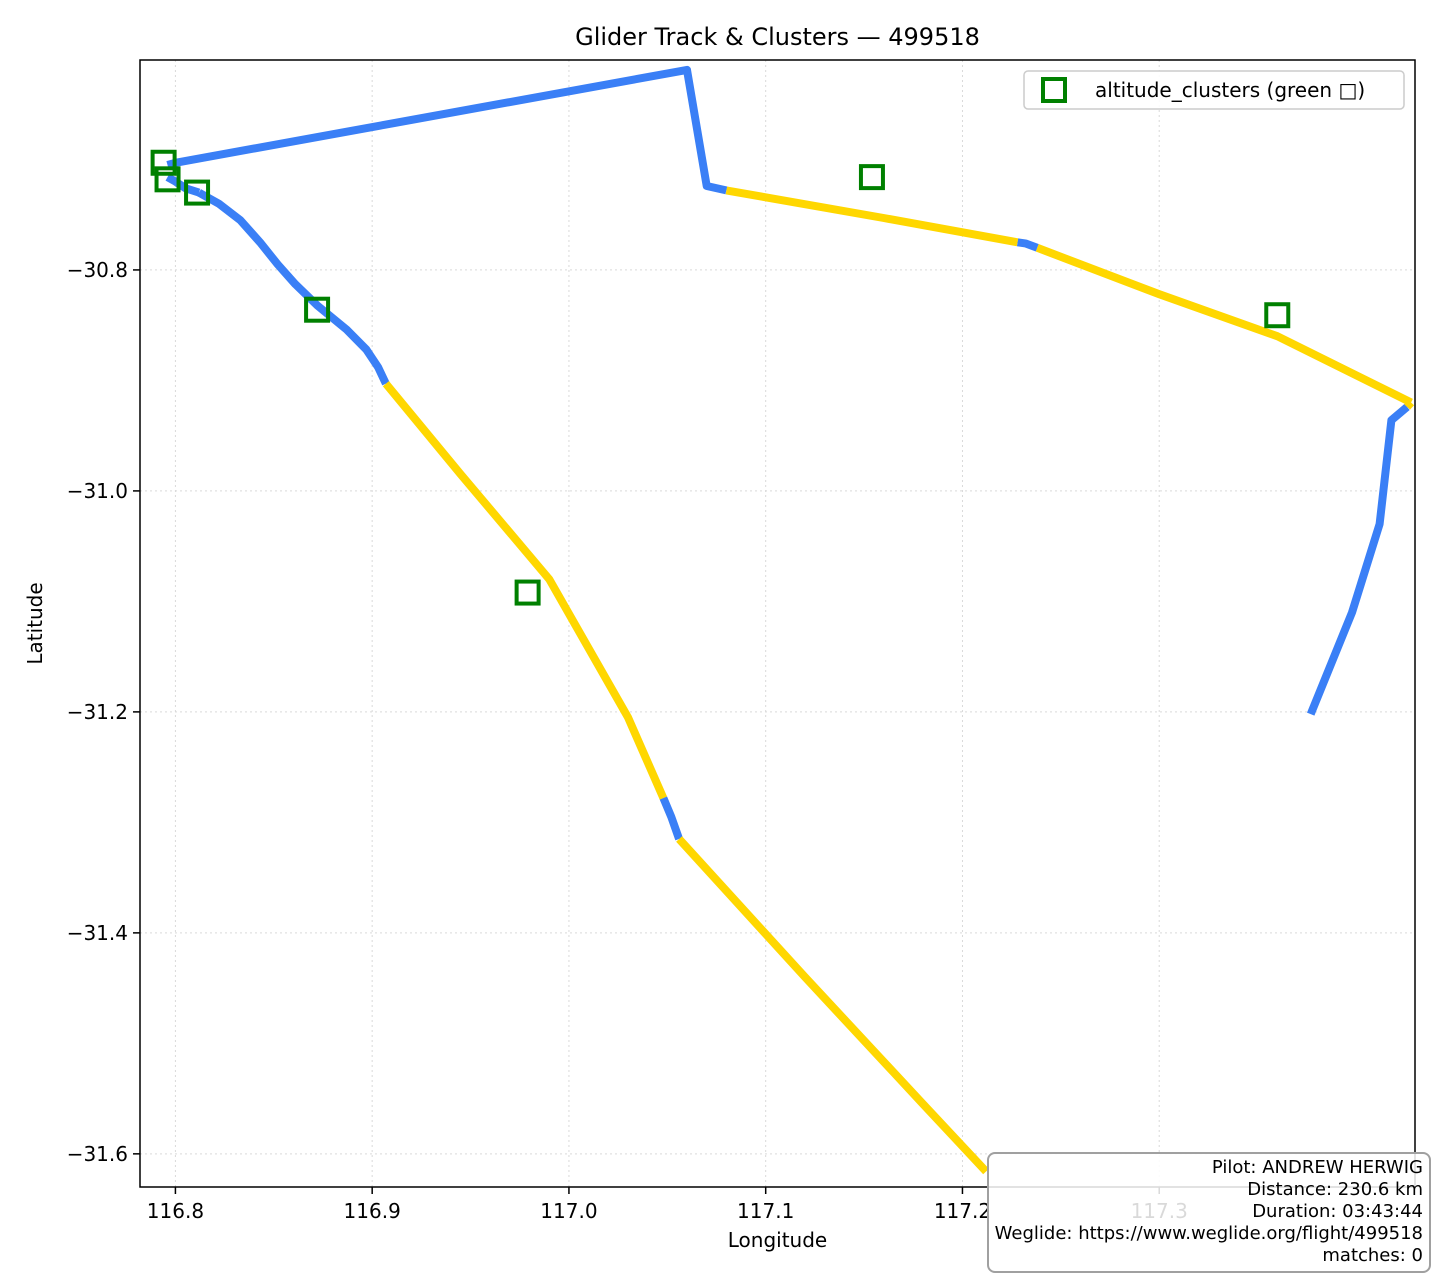  I want to click on y-tick-label: −31.0, so click(97, 491).